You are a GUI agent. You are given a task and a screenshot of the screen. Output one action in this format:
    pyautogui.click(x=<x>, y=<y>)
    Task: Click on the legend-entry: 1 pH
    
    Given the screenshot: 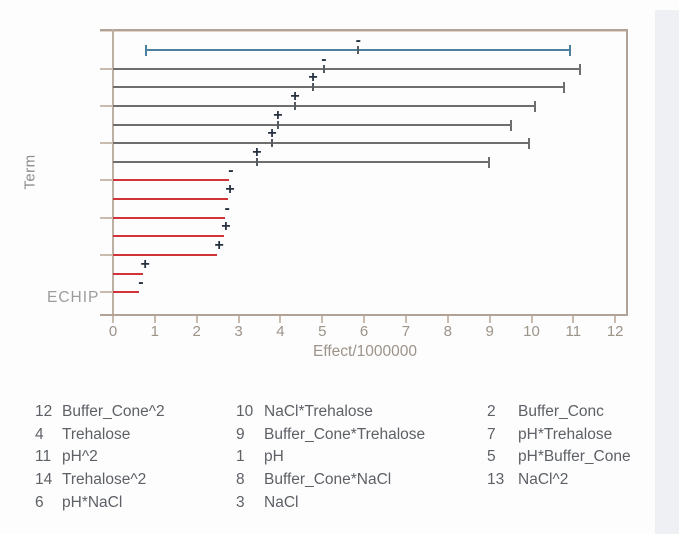 What is the action you would take?
    pyautogui.click(x=330, y=457)
    